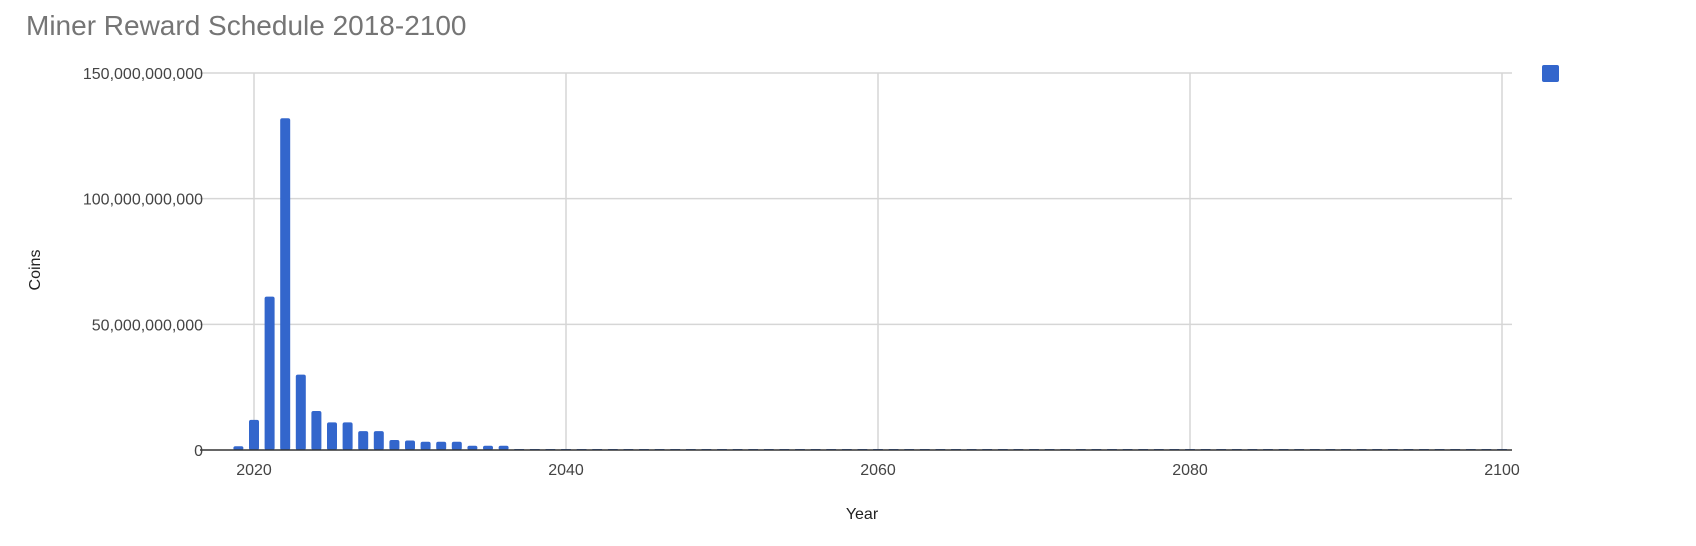 This screenshot has height=546, width=1696. I want to click on legend-swatch, so click(1550, 73).